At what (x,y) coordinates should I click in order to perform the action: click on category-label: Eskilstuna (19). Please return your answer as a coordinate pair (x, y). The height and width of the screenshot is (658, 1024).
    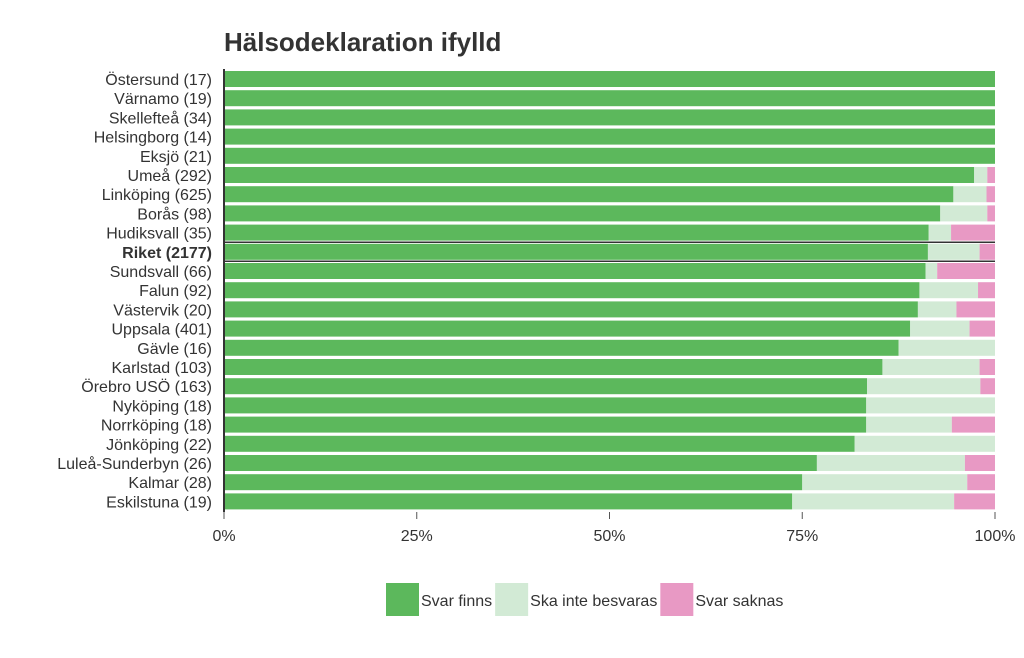
    Looking at the image, I should click on (159, 502).